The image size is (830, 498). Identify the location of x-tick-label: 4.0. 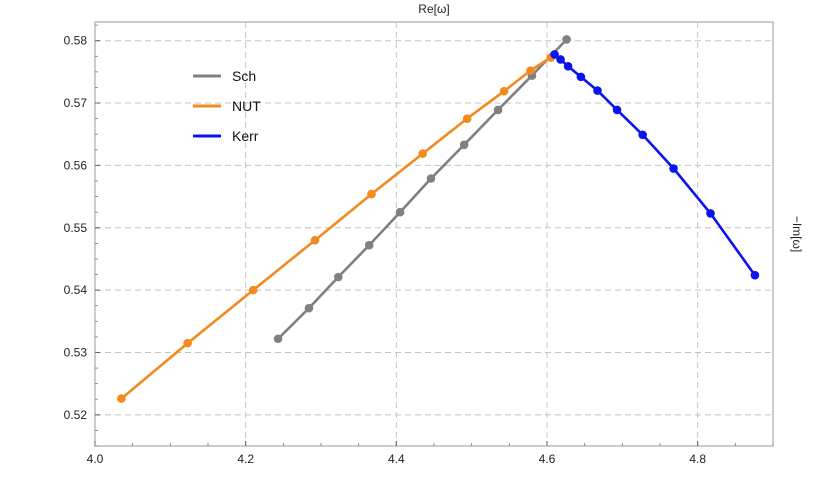
(95, 459).